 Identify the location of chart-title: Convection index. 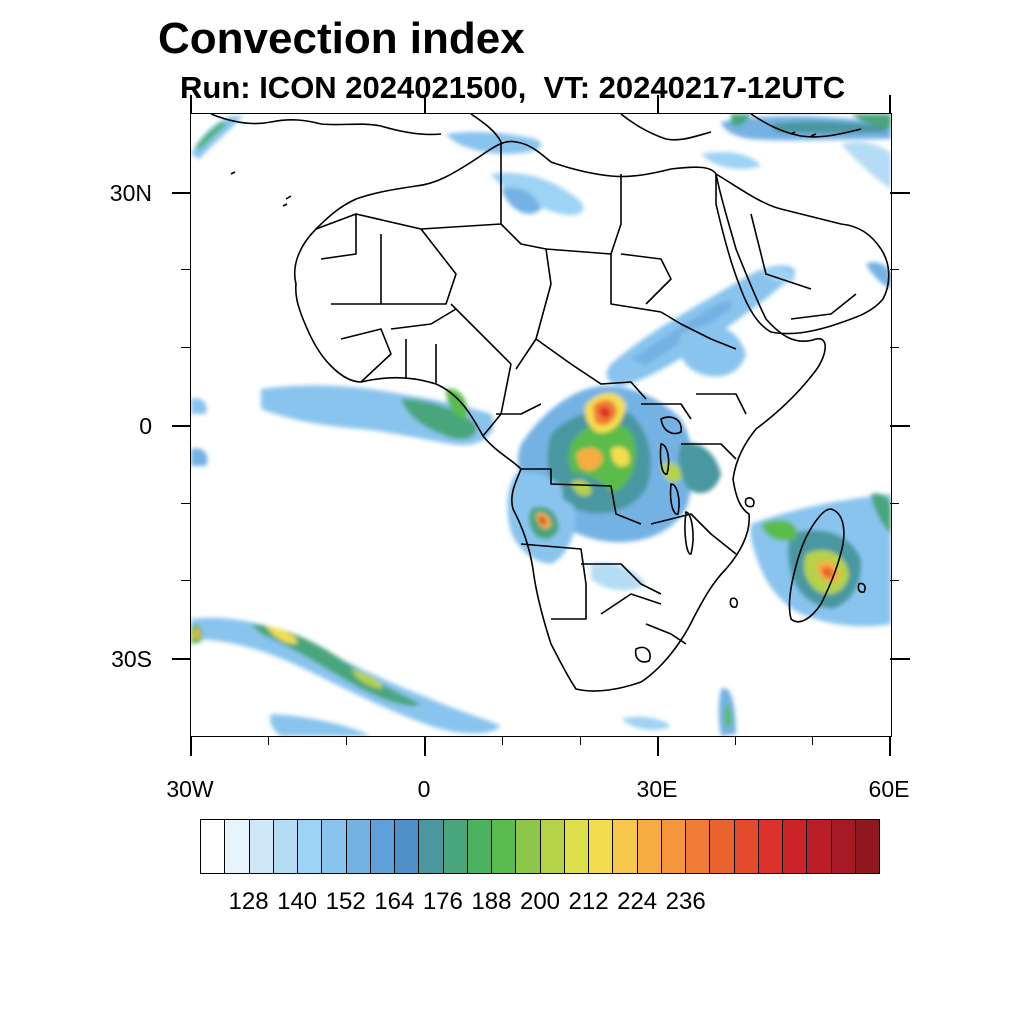
(341, 38).